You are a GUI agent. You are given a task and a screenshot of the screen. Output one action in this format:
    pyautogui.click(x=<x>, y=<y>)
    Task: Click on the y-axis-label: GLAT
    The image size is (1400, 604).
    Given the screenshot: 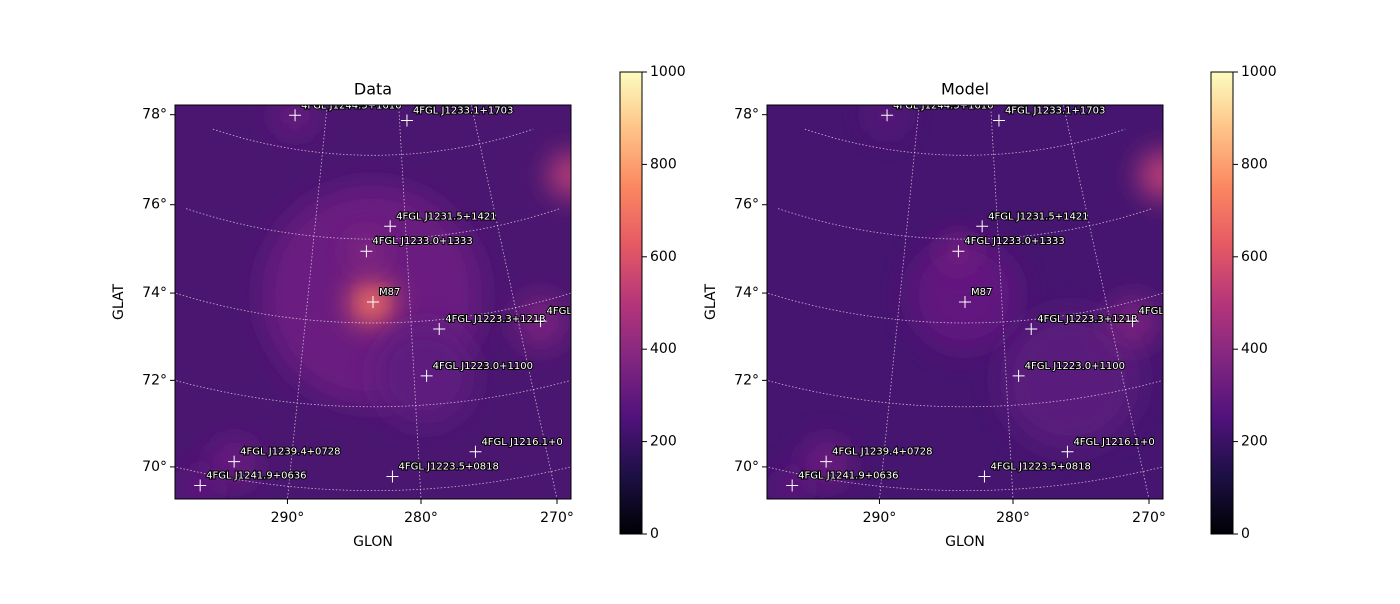 What is the action you would take?
    pyautogui.click(x=711, y=302)
    